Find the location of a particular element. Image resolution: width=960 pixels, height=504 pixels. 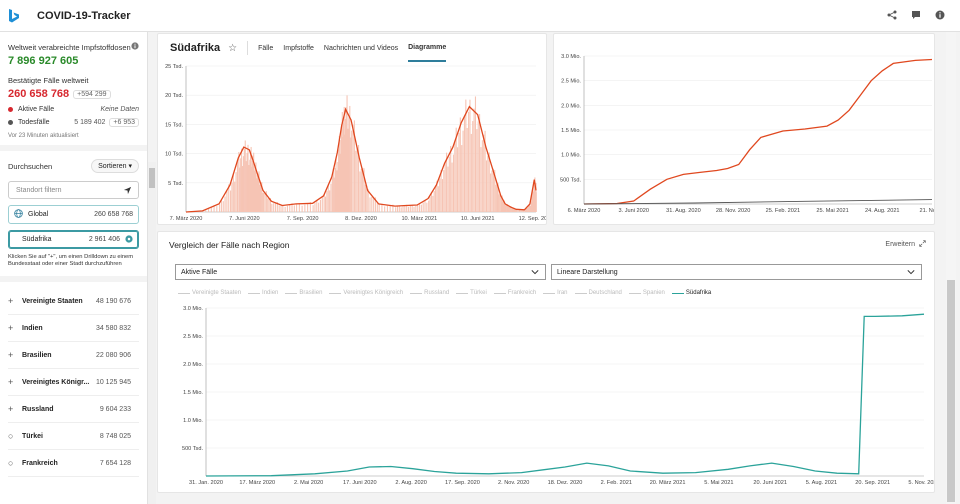

region-item: + Vereinigtes Königr... 10 125 945 is located at coordinates (73, 382).